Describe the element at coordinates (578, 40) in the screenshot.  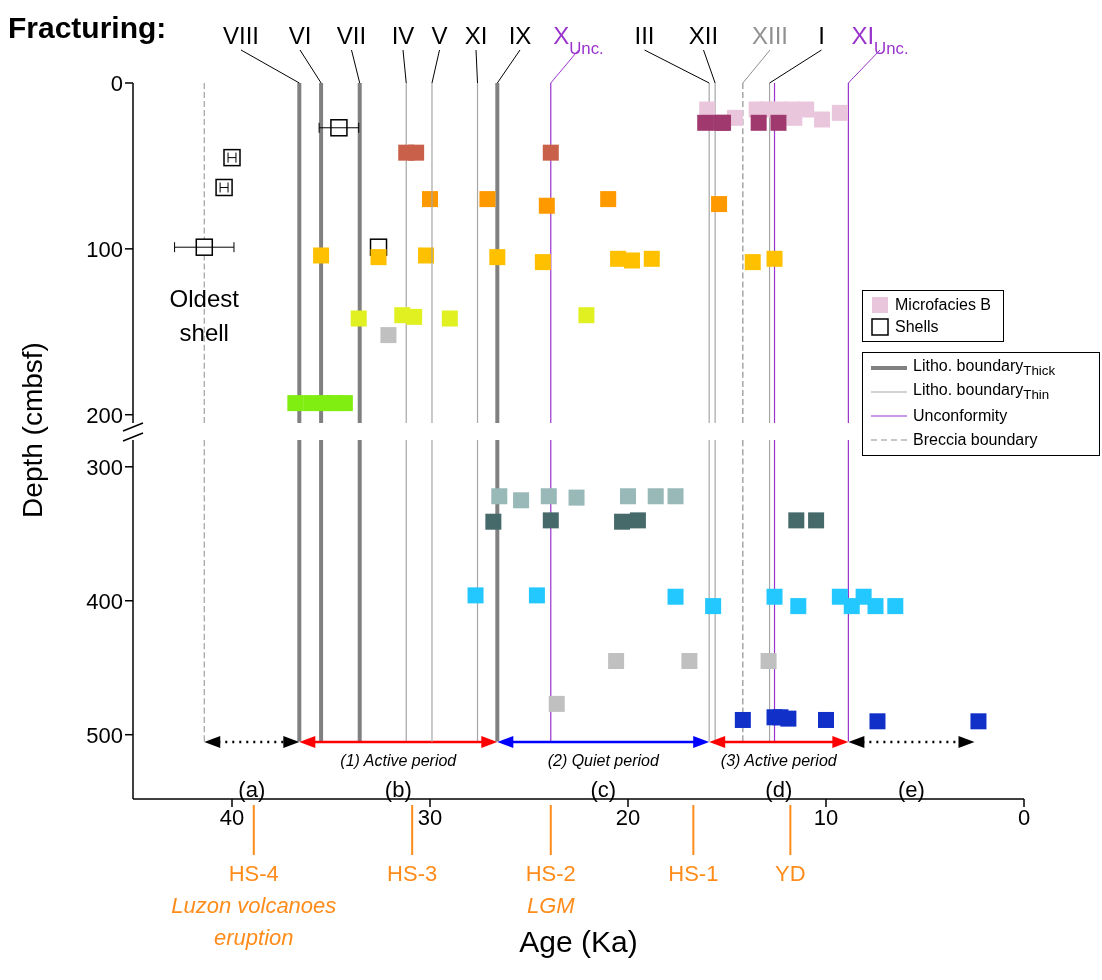
I see `annotation: X$_{Unc.}$` at that location.